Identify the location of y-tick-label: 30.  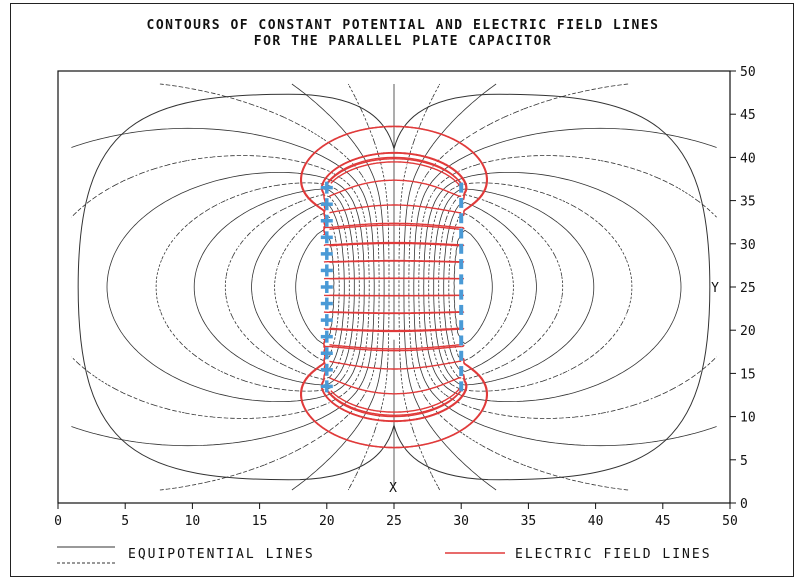
(748, 245).